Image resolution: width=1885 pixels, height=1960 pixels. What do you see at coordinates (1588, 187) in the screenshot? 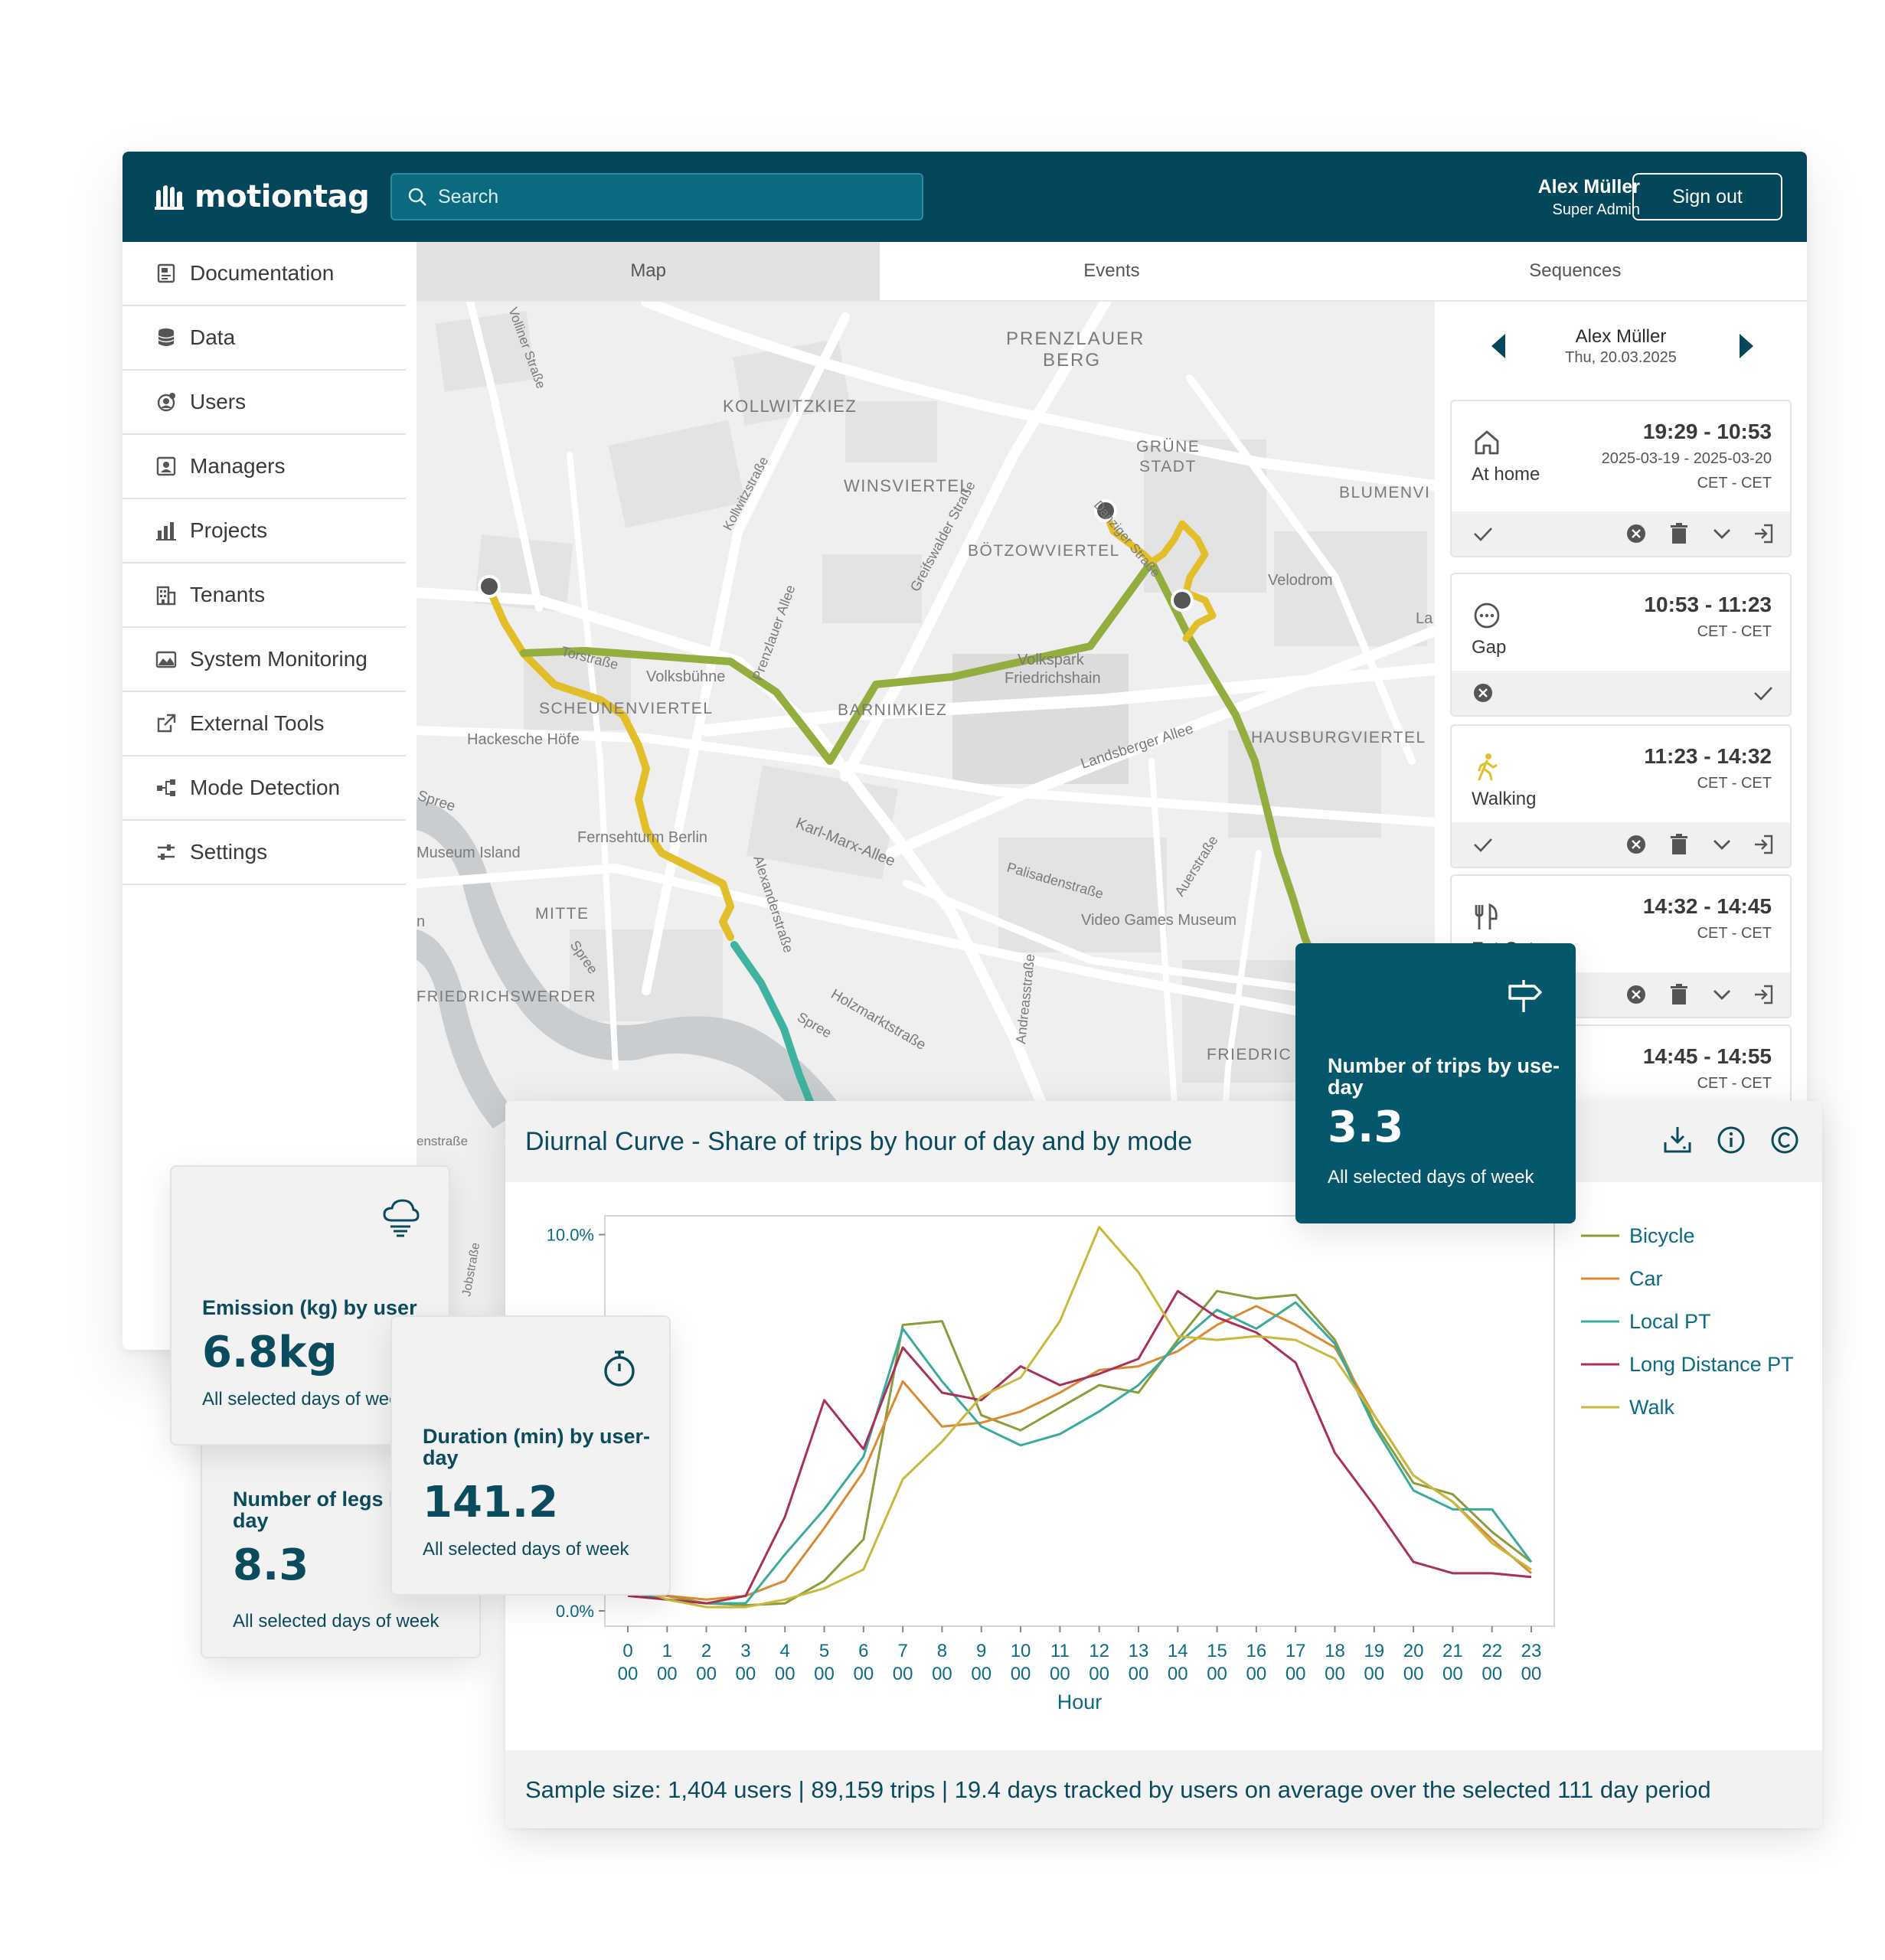
I see `user-name: Alex Müller` at bounding box center [1588, 187].